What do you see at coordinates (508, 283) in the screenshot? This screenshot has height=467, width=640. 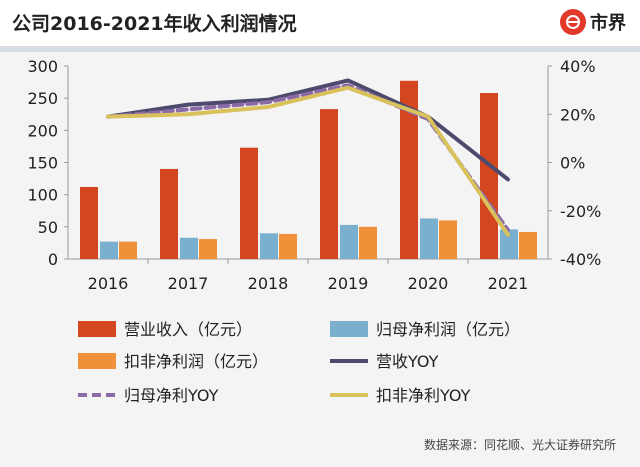 I see `x-tick-label: 2021` at bounding box center [508, 283].